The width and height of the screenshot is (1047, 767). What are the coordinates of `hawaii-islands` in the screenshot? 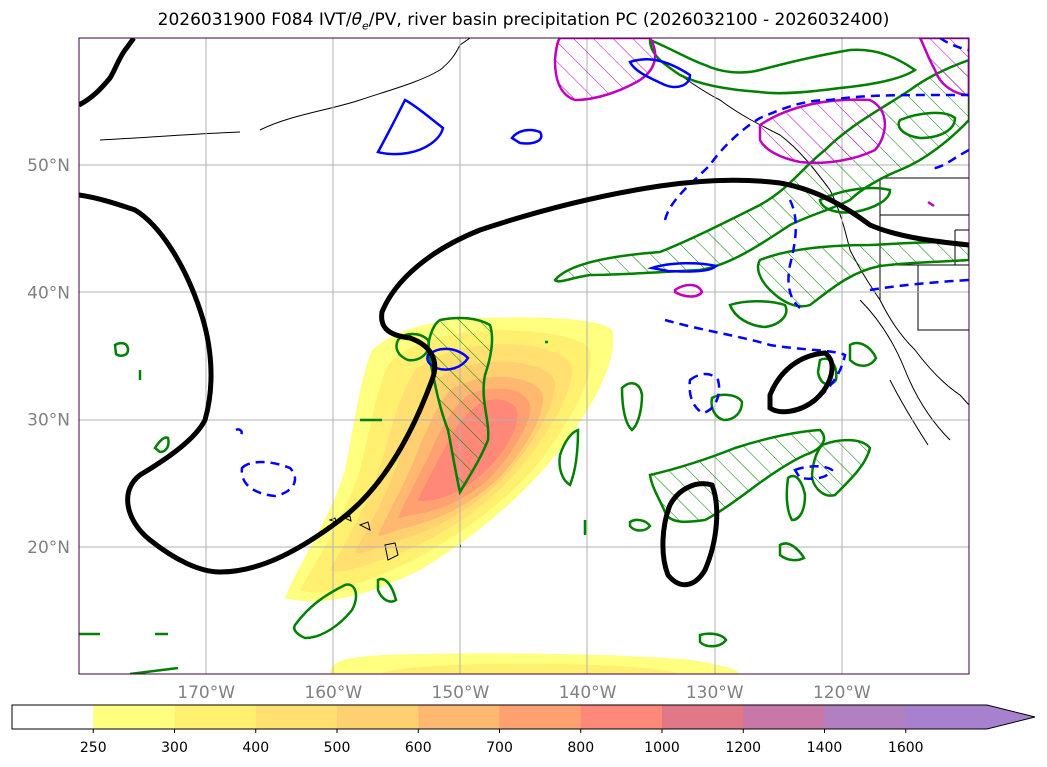 It's located at (363, 538).